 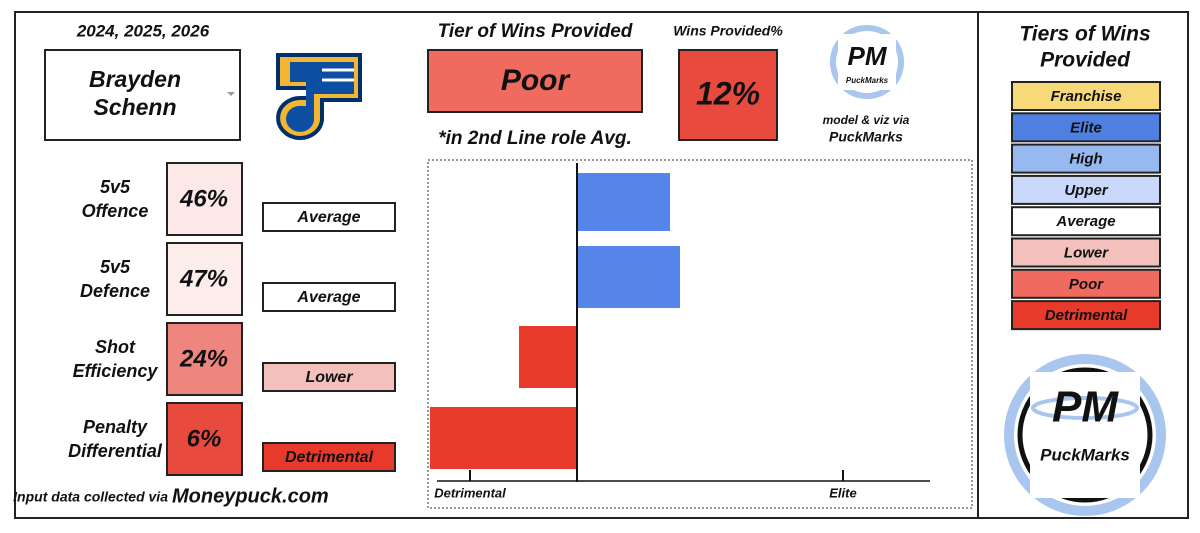 I want to click on metric-pct: 47%, so click(x=203, y=278).